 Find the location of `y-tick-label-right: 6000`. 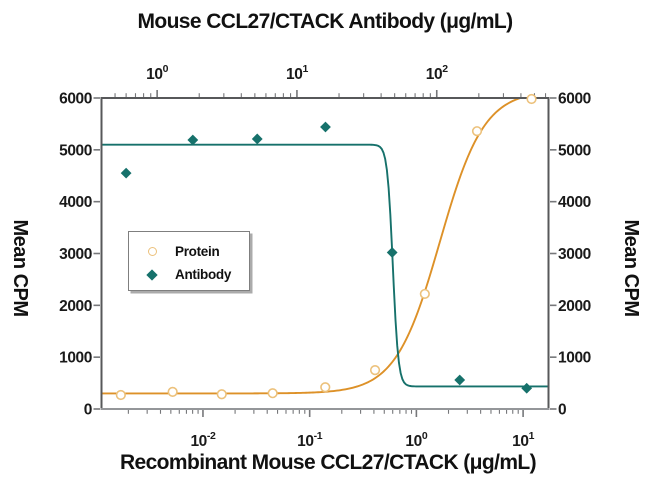

y-tick-label-right: 6000 is located at coordinates (574, 99).